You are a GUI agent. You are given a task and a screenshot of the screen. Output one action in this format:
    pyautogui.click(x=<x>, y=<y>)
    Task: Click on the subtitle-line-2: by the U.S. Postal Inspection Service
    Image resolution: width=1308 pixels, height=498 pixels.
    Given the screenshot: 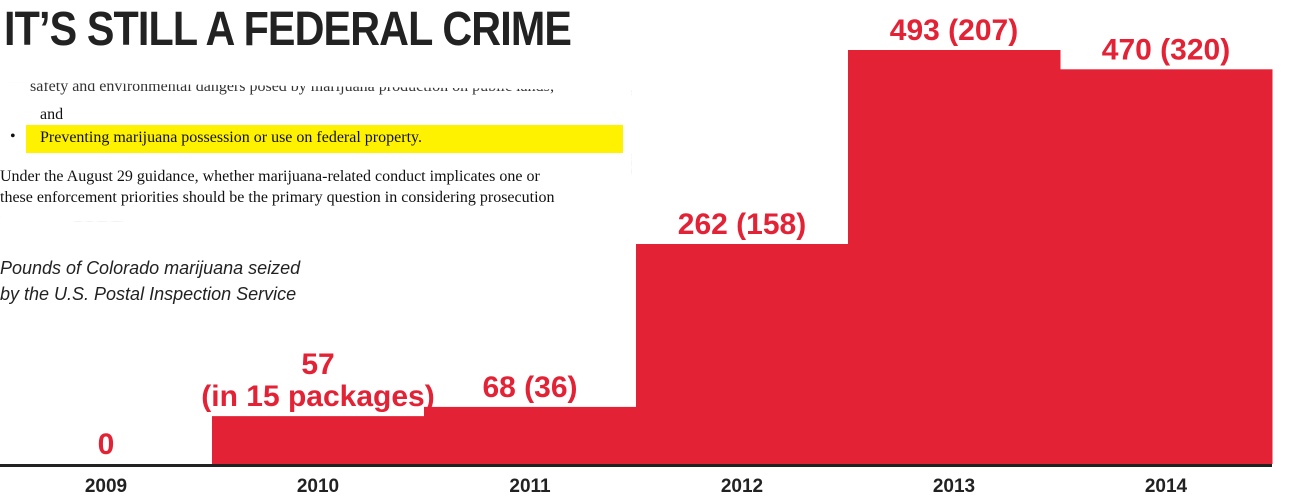 What is the action you would take?
    pyautogui.click(x=148, y=294)
    